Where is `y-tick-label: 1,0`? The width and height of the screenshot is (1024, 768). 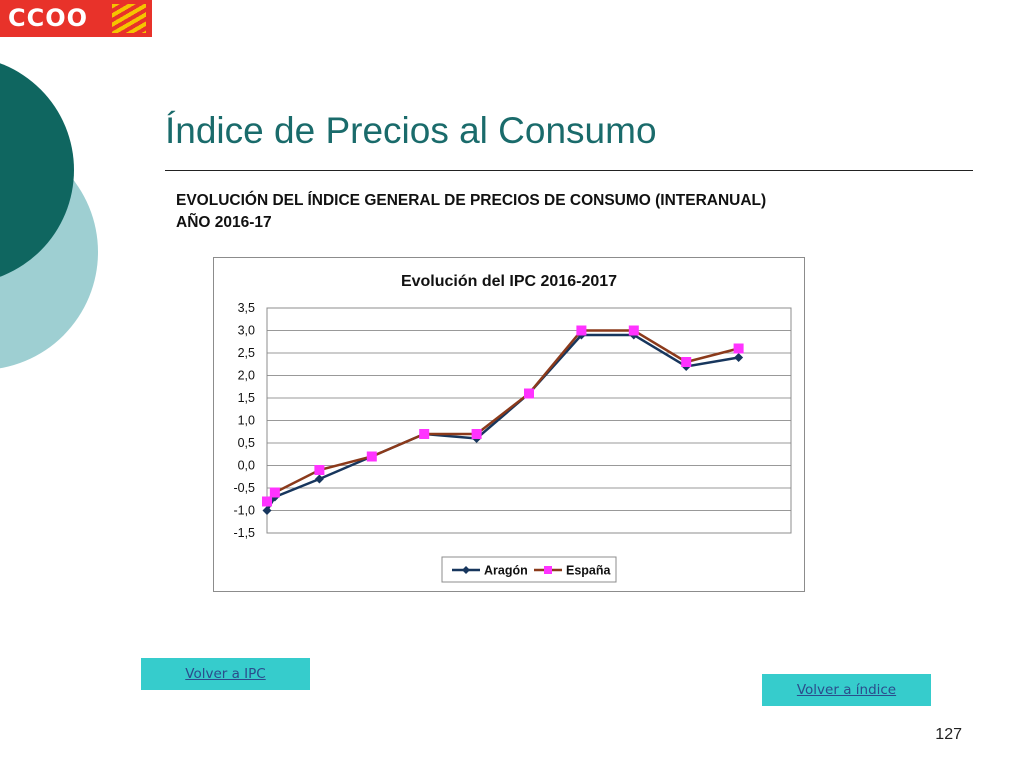 y-tick-label: 1,0 is located at coordinates (246, 421).